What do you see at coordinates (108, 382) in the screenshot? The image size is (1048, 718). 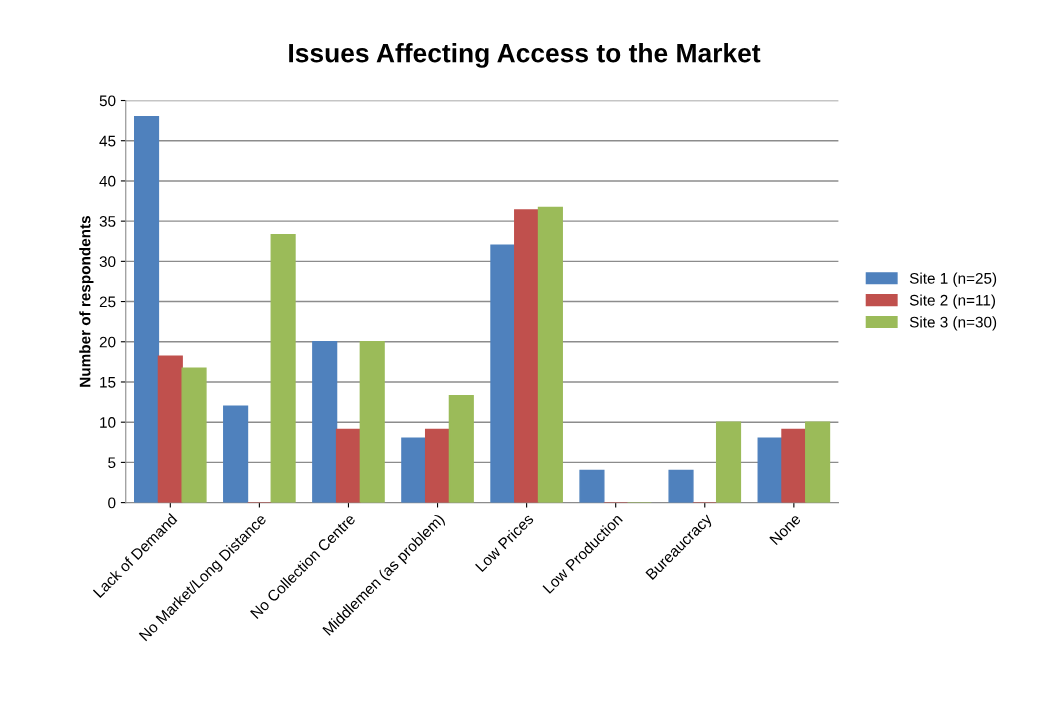 I see `y-tick-label: 15` at bounding box center [108, 382].